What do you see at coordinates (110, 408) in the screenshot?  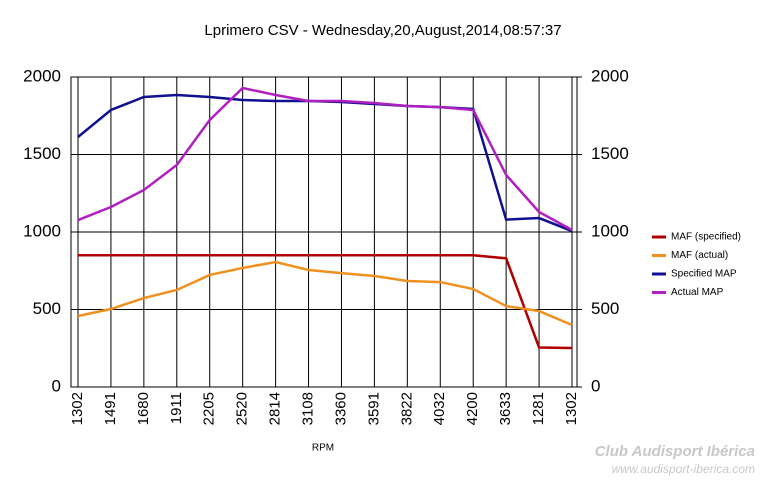 I see `x-tick-label: 1491` at bounding box center [110, 408].